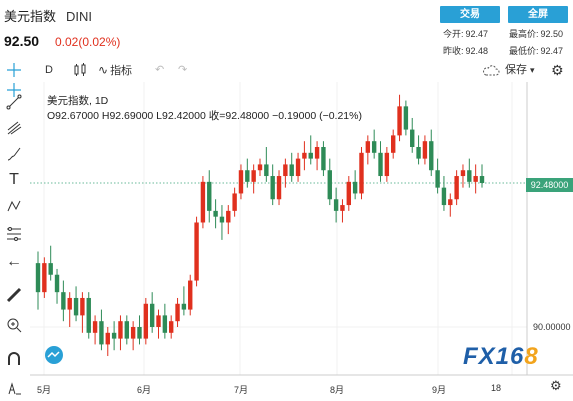 The image size is (573, 401). What do you see at coordinates (22, 41) in the screenshot?
I see `last-price: 92.50` at bounding box center [22, 41].